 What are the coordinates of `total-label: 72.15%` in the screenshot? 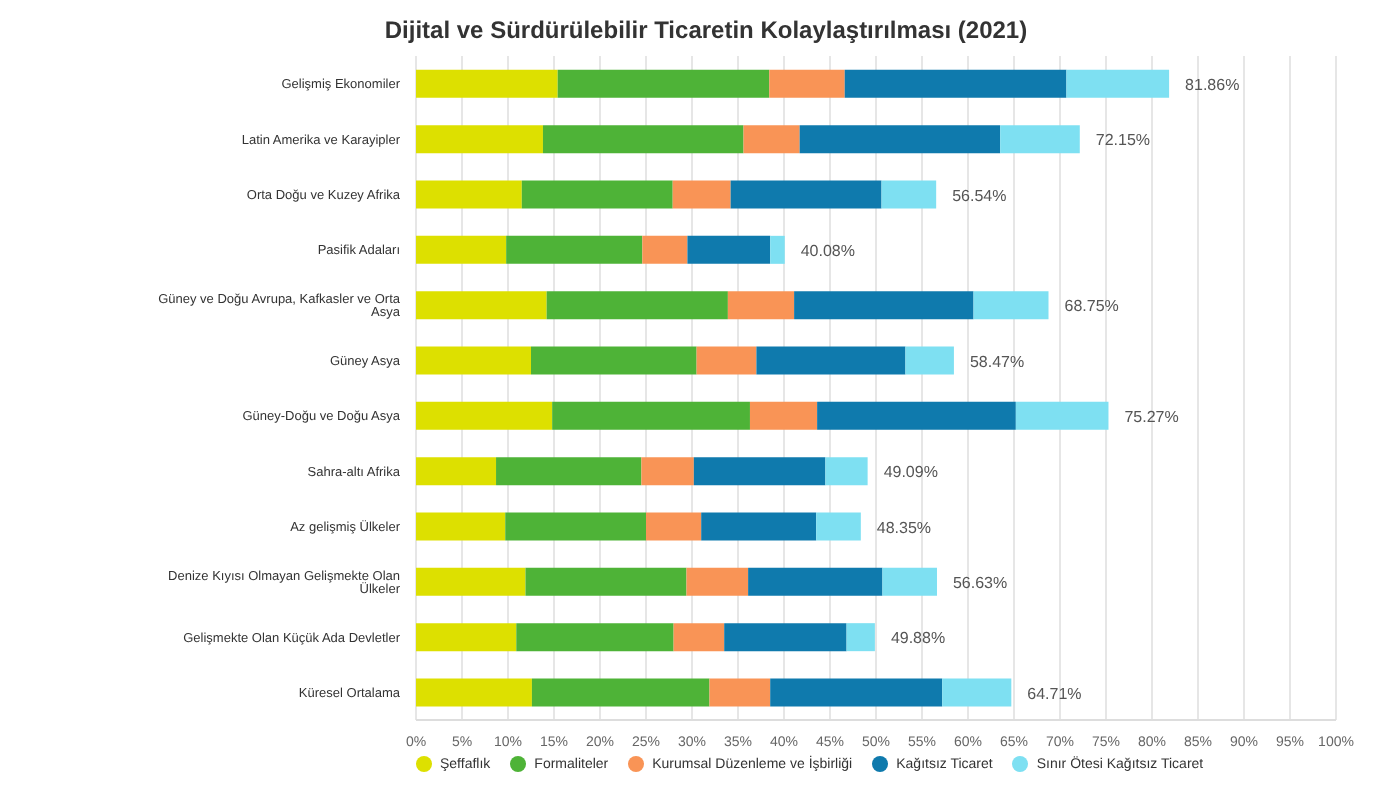 It's located at (1123, 140).